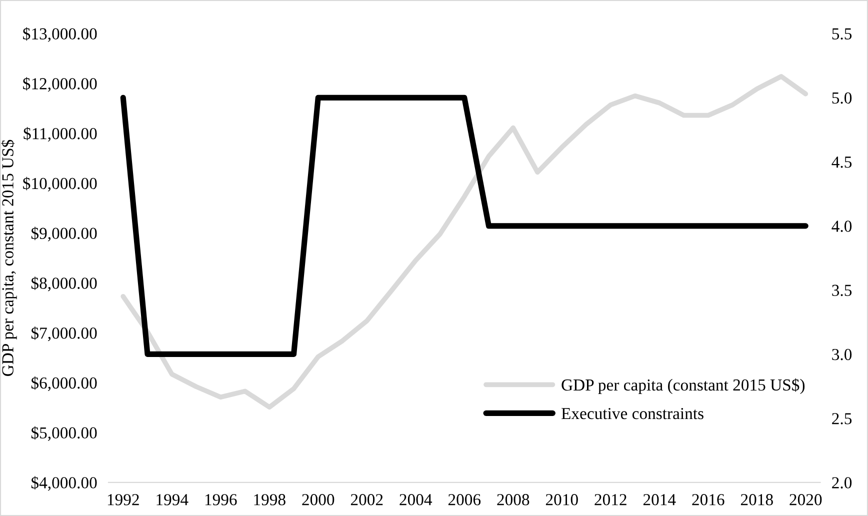 The height and width of the screenshot is (516, 868). What do you see at coordinates (842, 482) in the screenshot?
I see `y2-tick-label: 2.0` at bounding box center [842, 482].